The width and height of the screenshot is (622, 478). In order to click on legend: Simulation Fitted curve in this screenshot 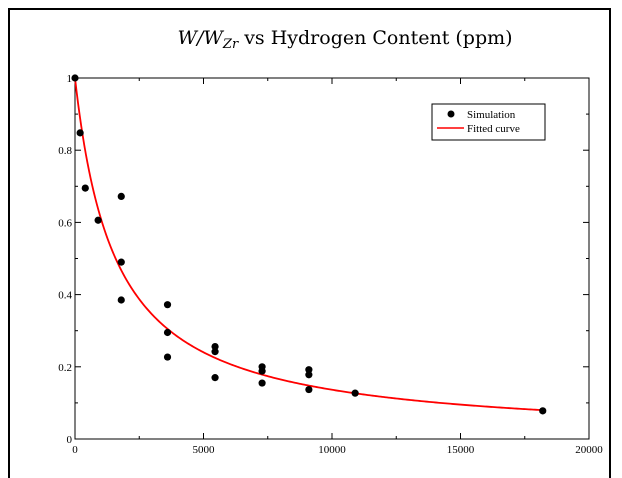, I will do `click(488, 122)`.